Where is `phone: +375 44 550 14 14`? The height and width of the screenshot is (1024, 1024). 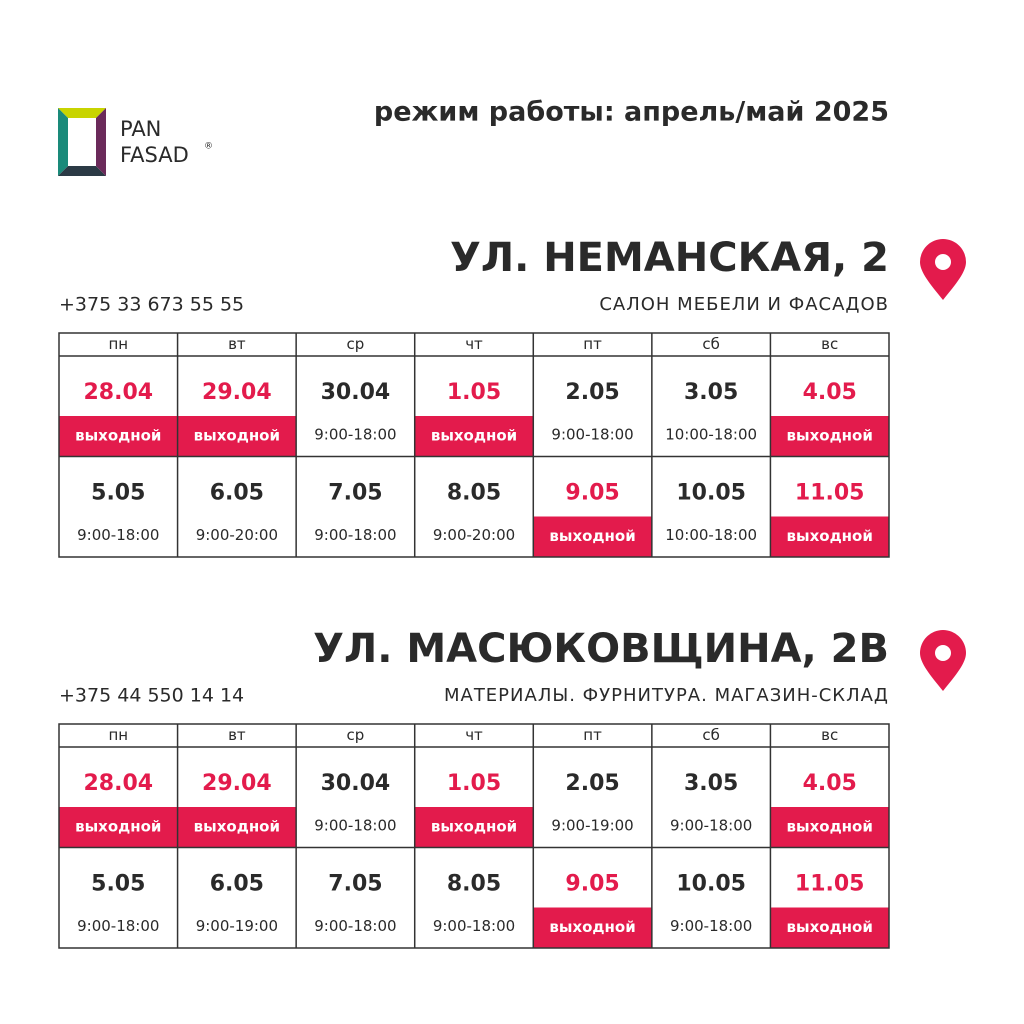
phone: +375 44 550 14 14 is located at coordinates (151, 696).